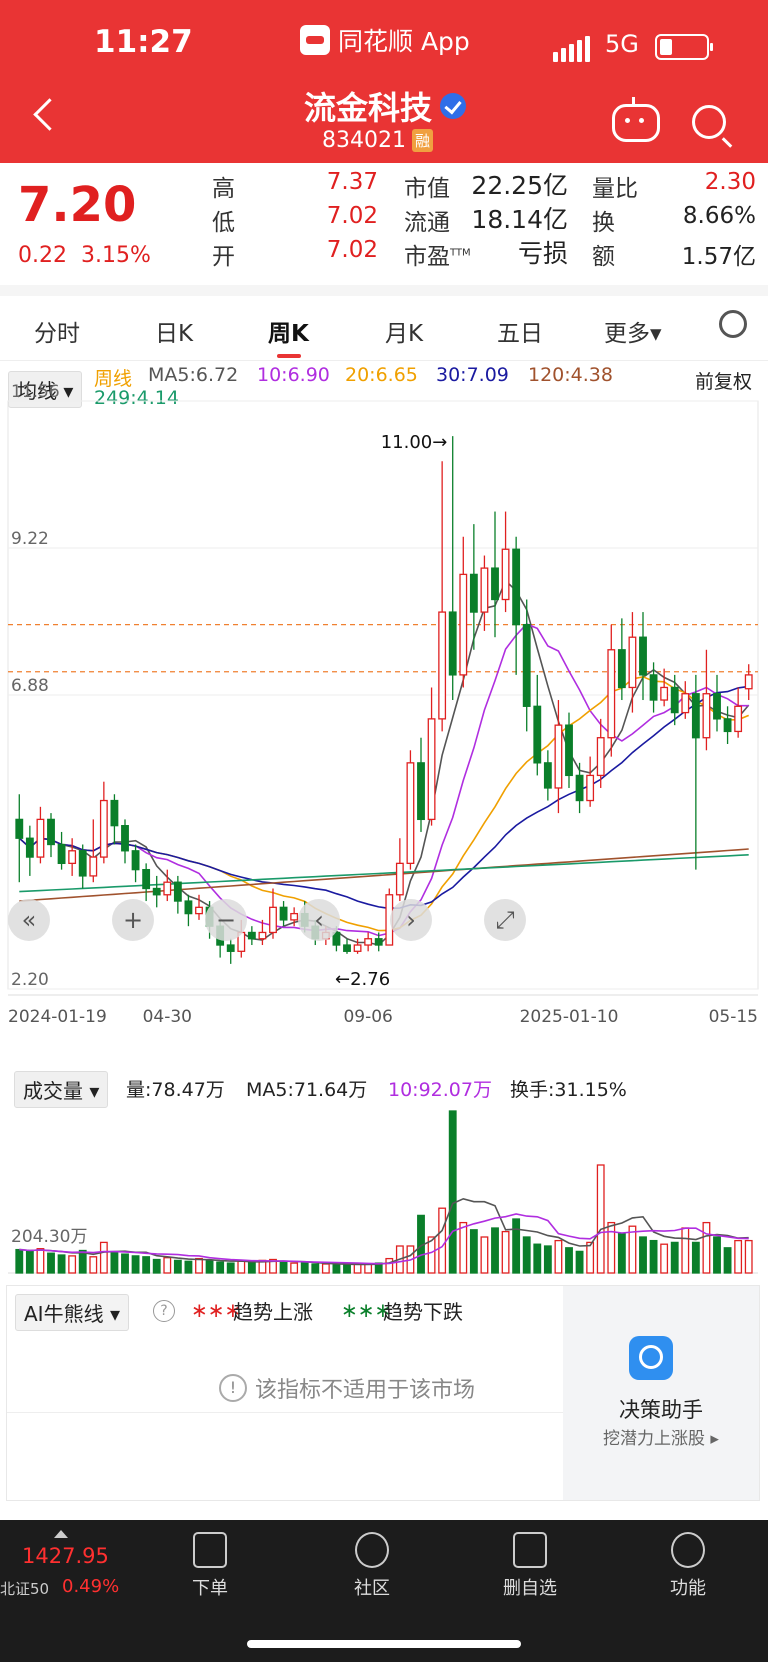 Image resolution: width=768 pixels, height=1662 pixels. I want to click on robot-assistant-icon, so click(636, 119).